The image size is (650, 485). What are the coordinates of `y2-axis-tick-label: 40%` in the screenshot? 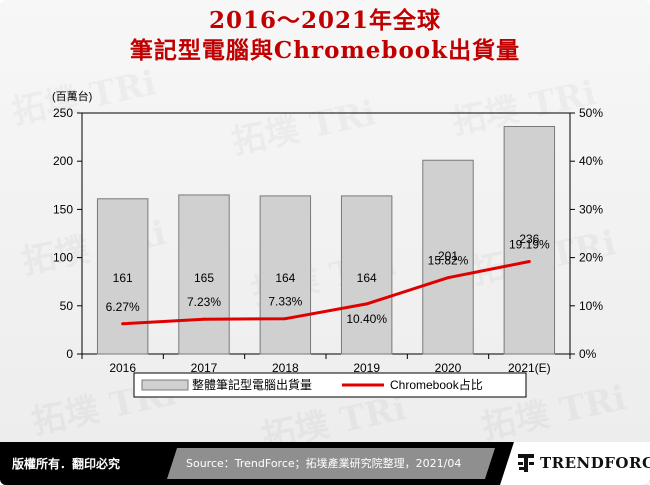 It's located at (591, 161).